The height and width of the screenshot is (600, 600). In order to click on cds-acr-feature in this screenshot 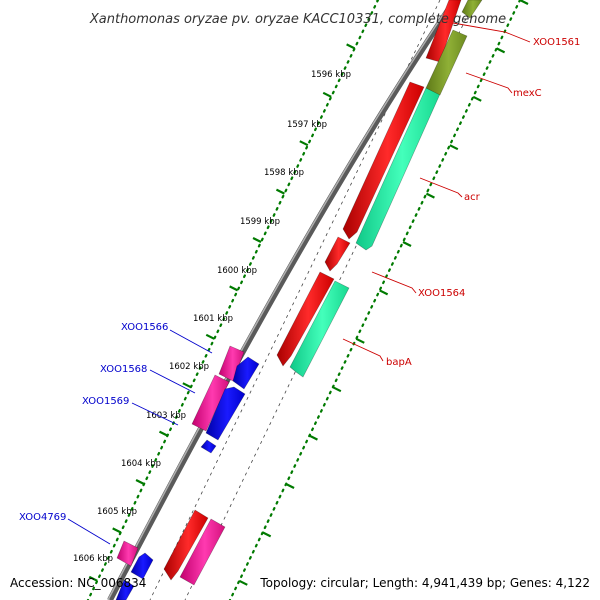, I will do `click(383, 160)`.